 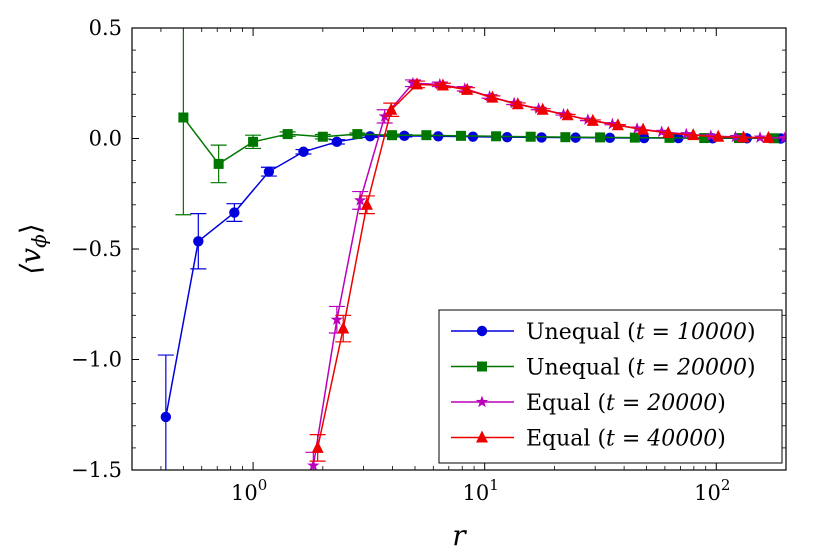 What do you see at coordinates (481, 490) in the screenshot?
I see `x-tick-label: 10¹` at bounding box center [481, 490].